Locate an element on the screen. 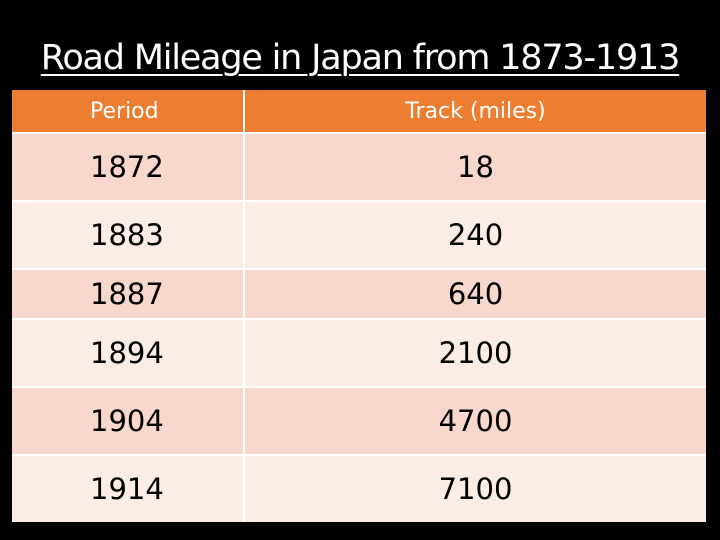  column-header-period: Period is located at coordinates (128, 111).